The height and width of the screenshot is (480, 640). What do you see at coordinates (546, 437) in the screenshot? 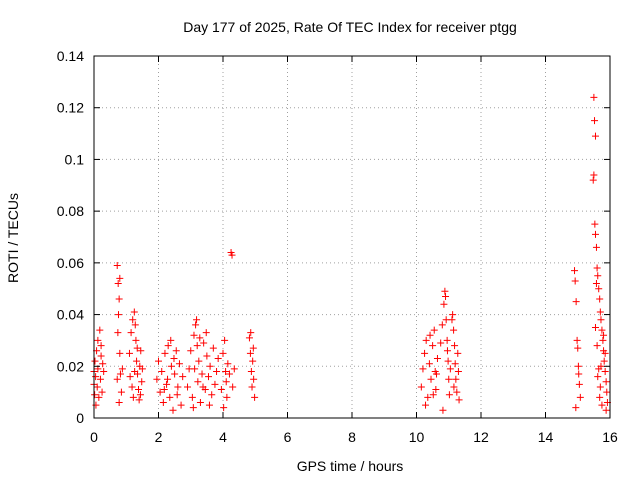
I see `x-tick-label: 14` at bounding box center [546, 437].